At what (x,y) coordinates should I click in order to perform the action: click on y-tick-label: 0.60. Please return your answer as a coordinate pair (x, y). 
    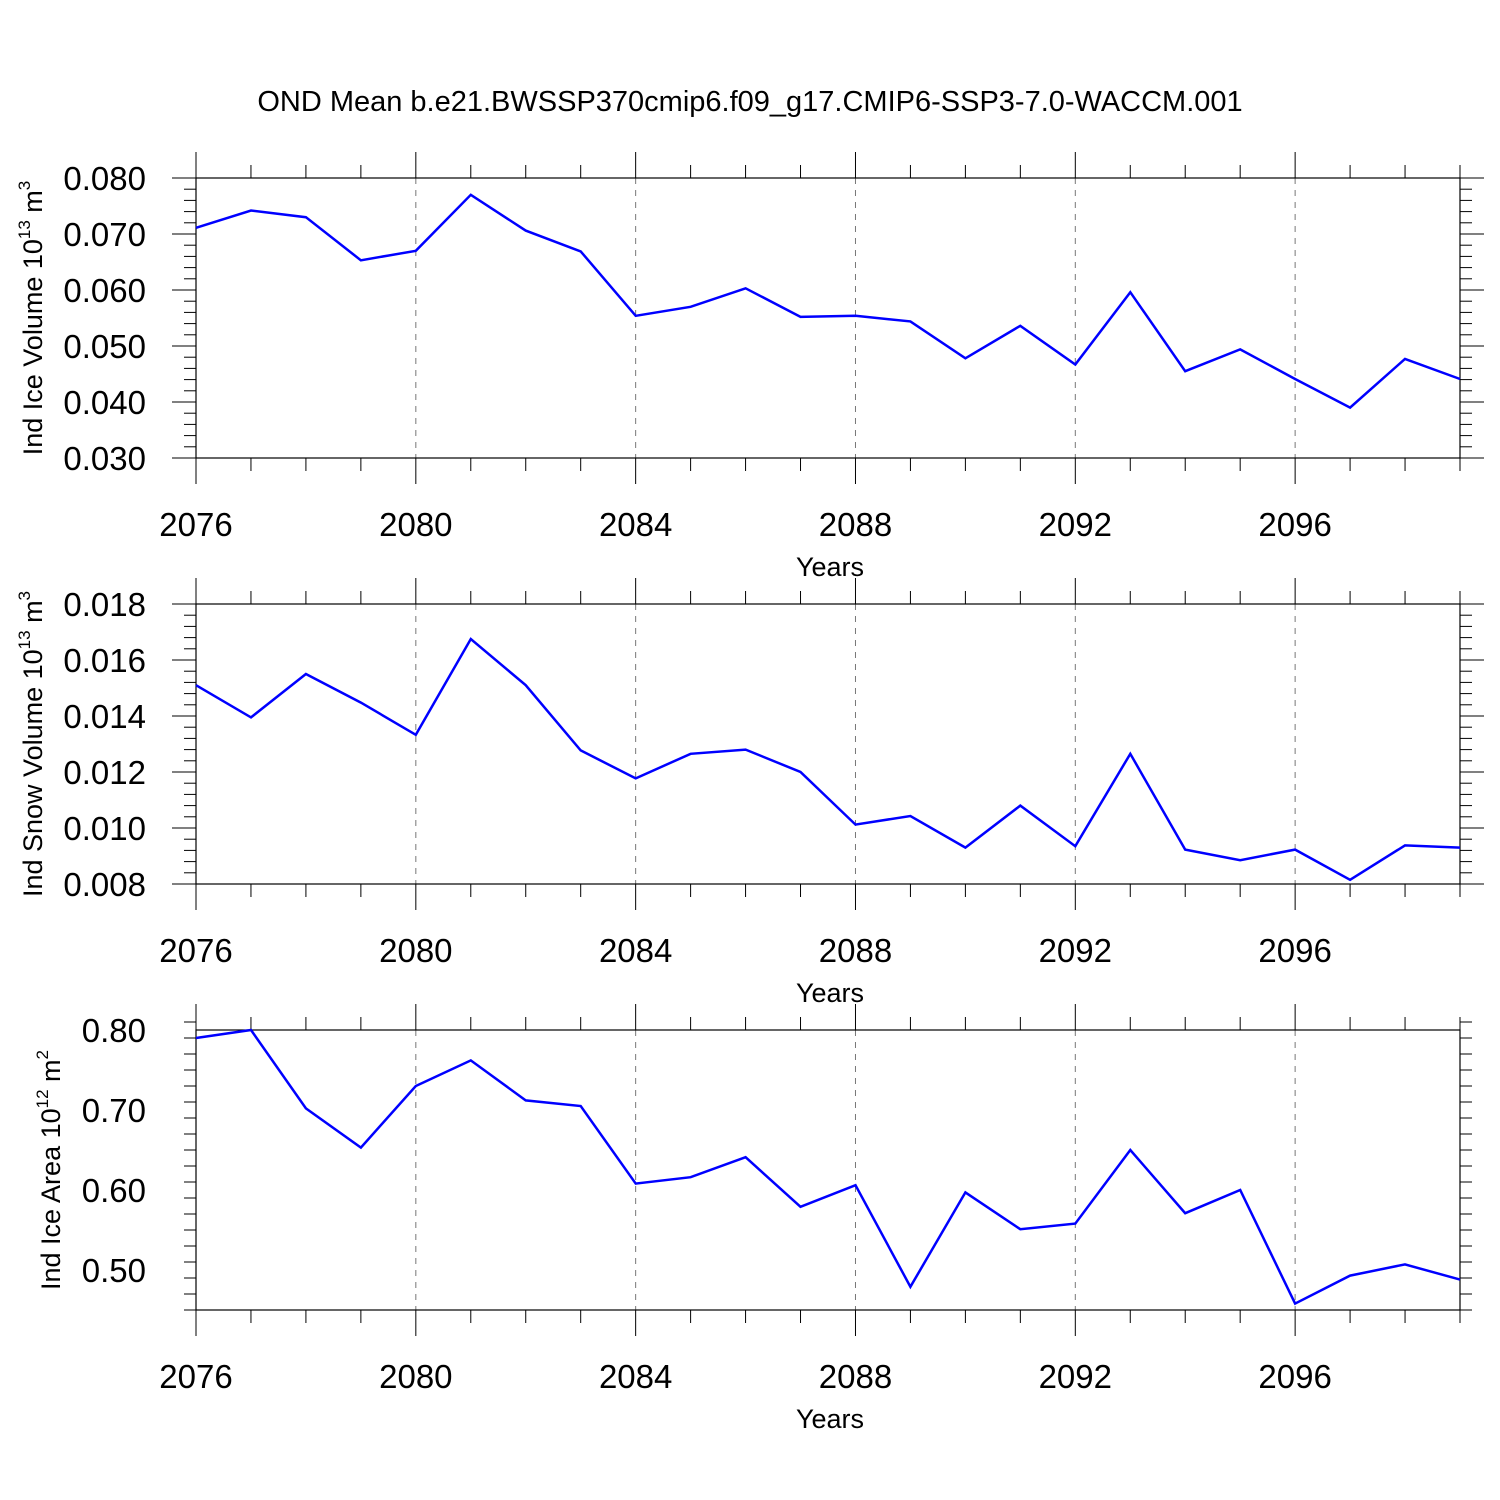
    Looking at the image, I should click on (114, 1190).